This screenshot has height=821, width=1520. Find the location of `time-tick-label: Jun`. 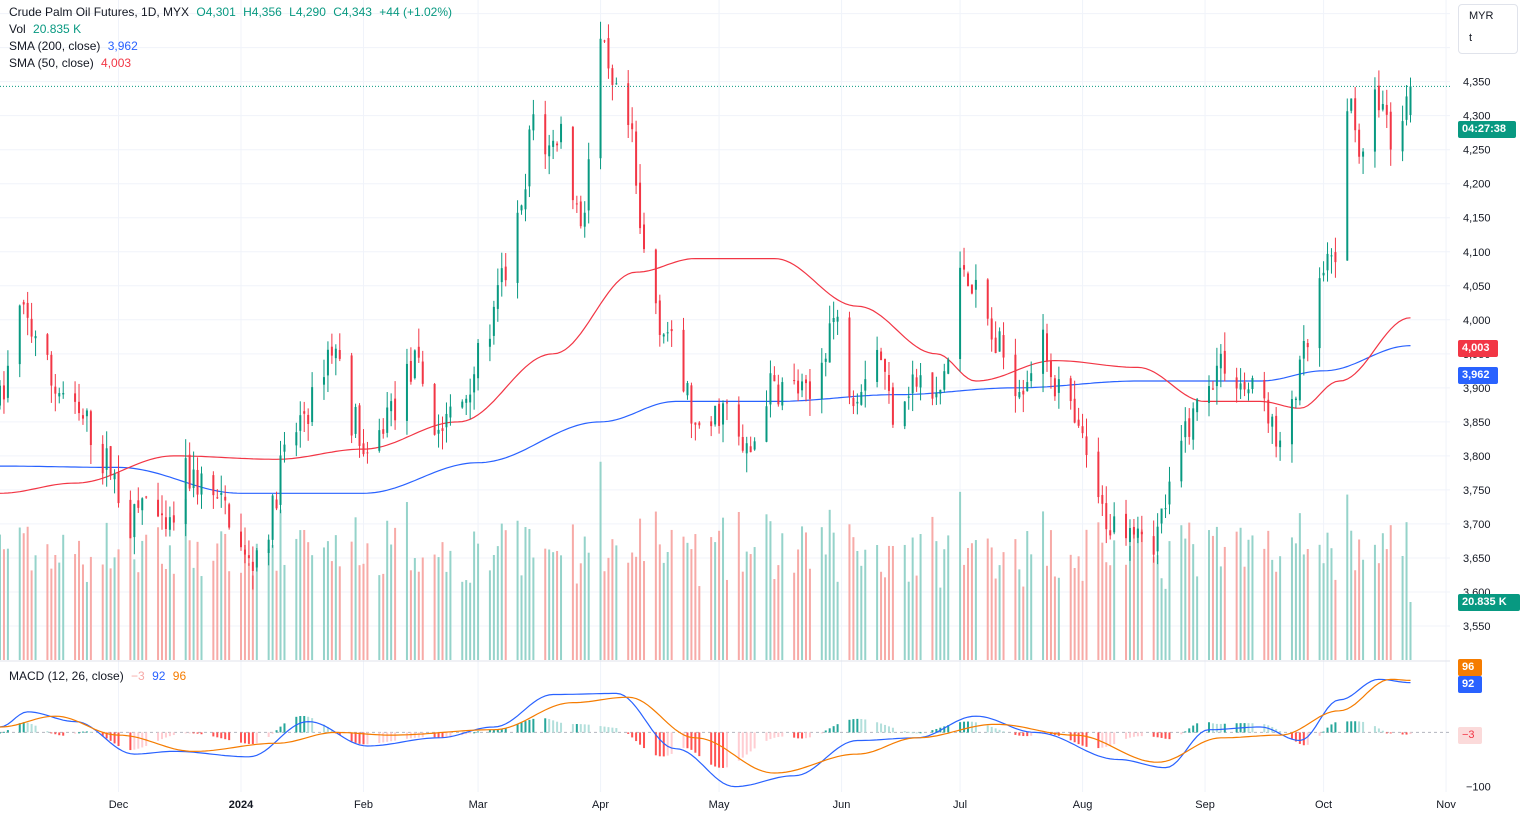

time-tick-label: Jun is located at coordinates (842, 805).